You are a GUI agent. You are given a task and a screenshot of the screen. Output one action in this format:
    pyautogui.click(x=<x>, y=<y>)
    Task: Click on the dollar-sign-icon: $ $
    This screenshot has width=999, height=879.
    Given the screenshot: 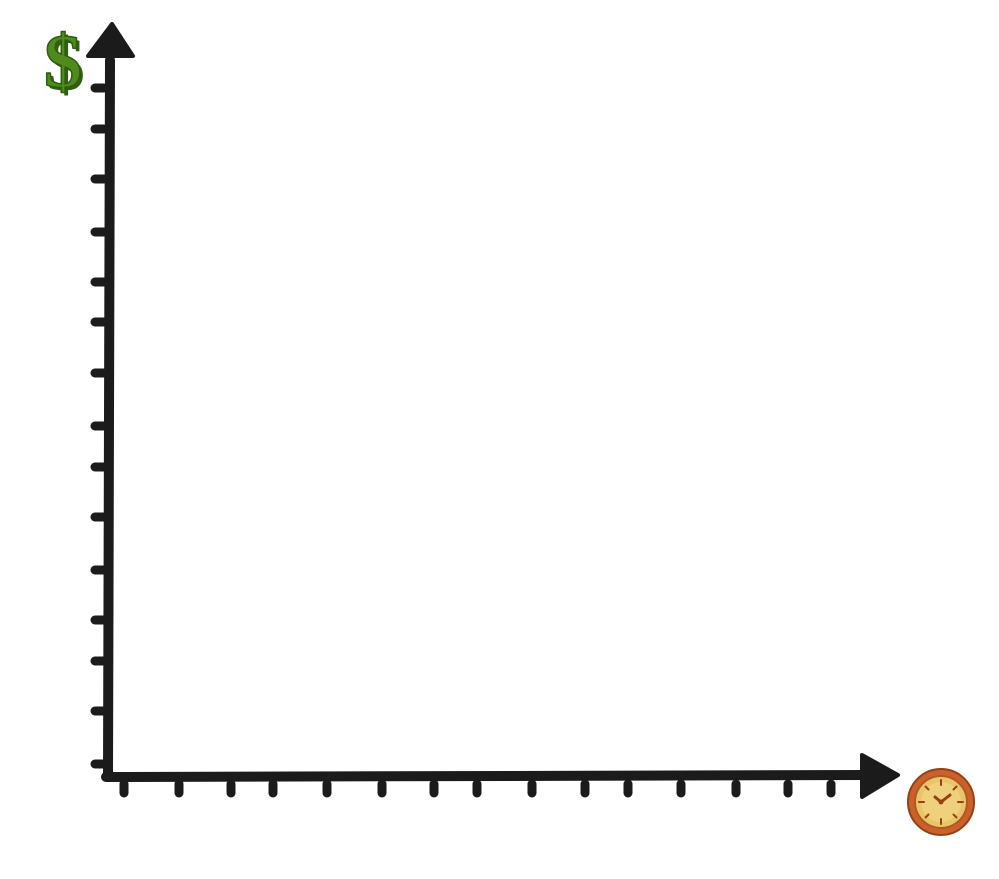 What is the action you would take?
    pyautogui.click(x=64, y=63)
    